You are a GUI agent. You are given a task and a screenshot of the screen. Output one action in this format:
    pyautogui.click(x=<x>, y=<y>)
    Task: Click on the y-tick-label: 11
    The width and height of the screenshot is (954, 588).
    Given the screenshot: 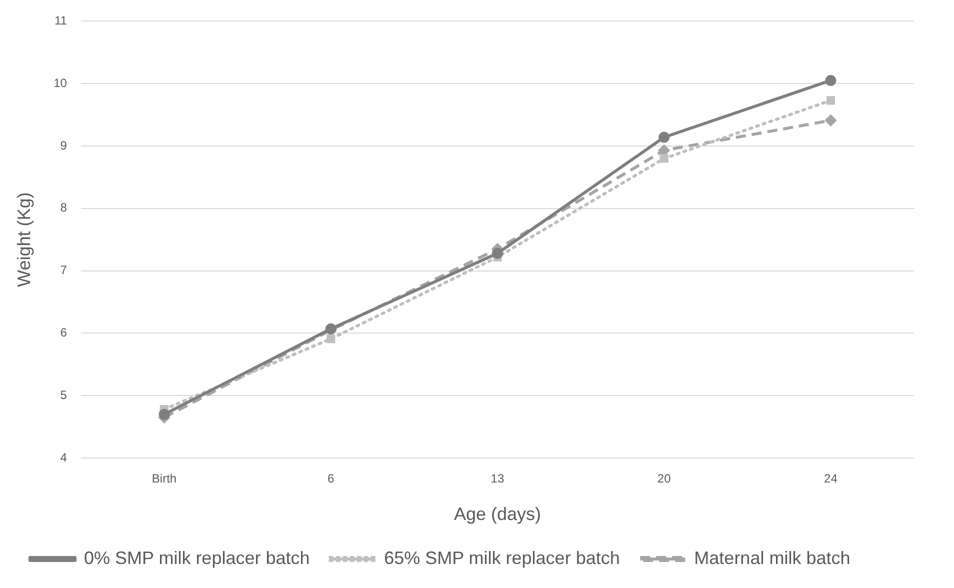 What is the action you would take?
    pyautogui.click(x=61, y=21)
    